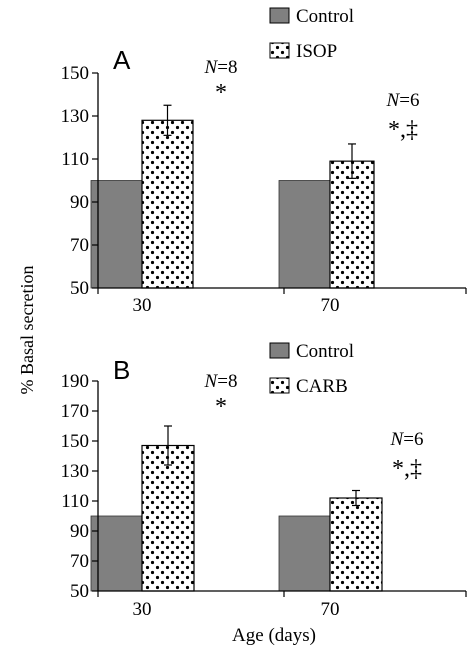  I want to click on panel-label: A, so click(122, 60).